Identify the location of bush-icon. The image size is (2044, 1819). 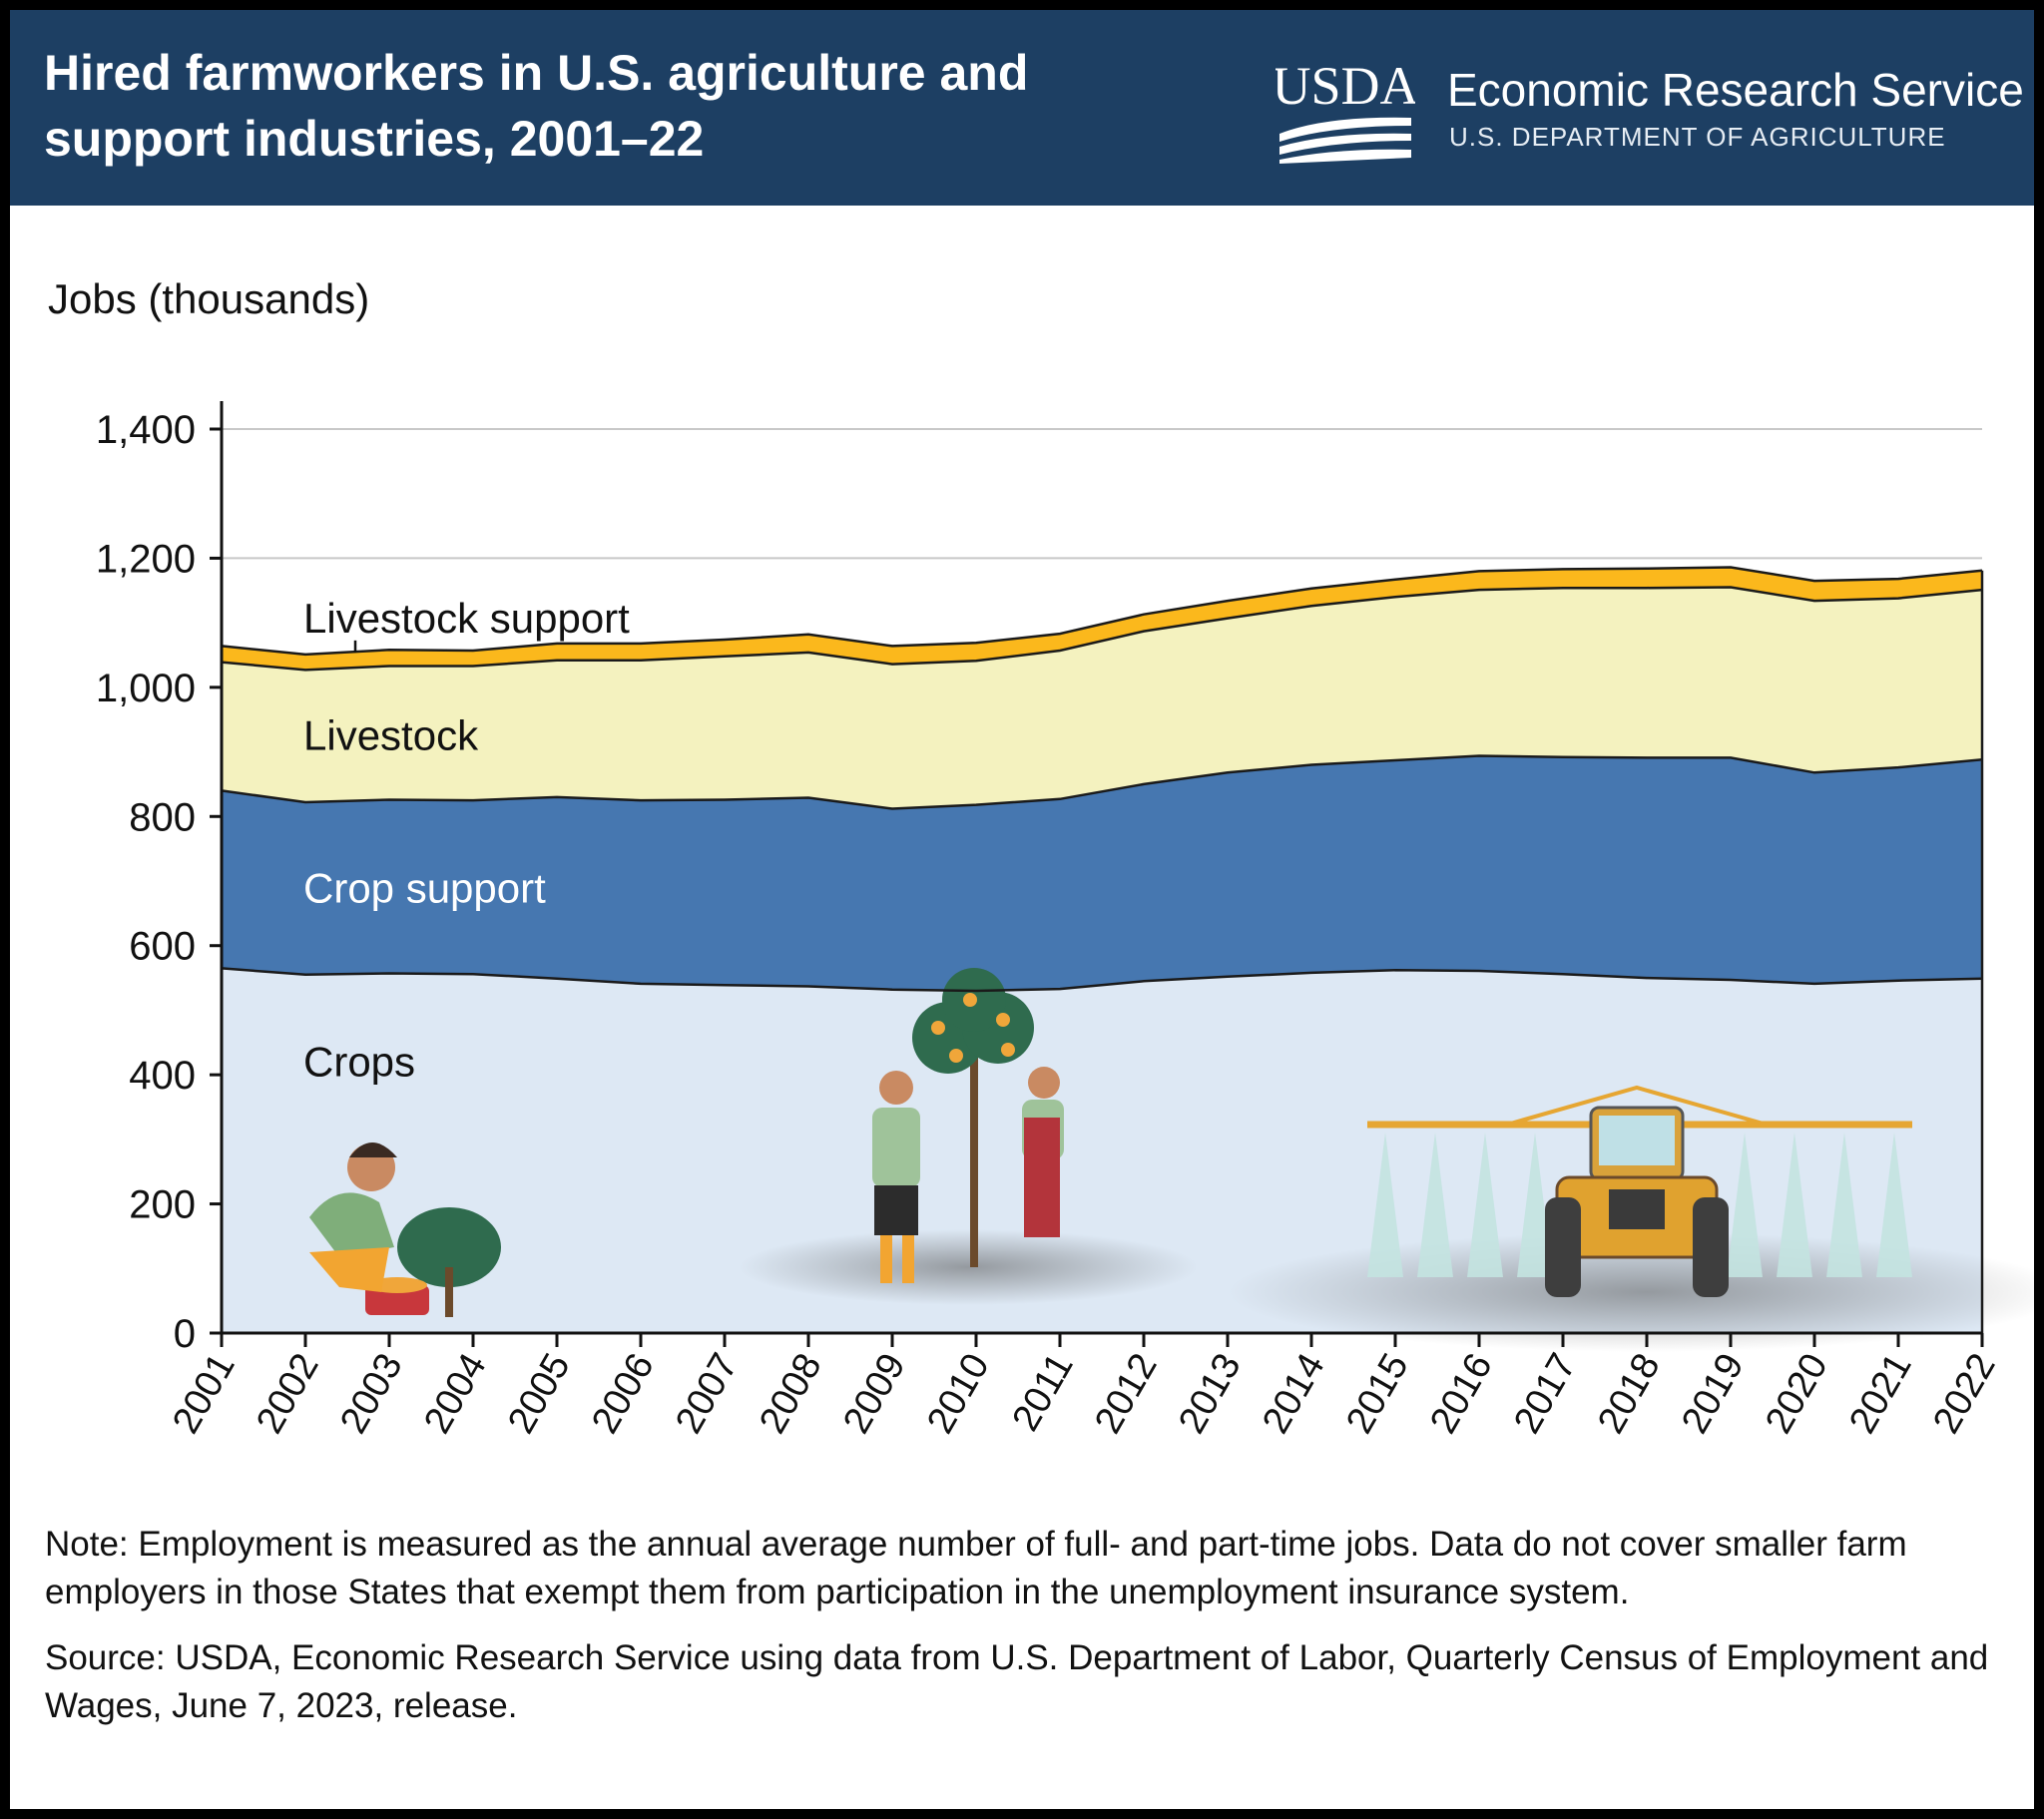
(449, 1247).